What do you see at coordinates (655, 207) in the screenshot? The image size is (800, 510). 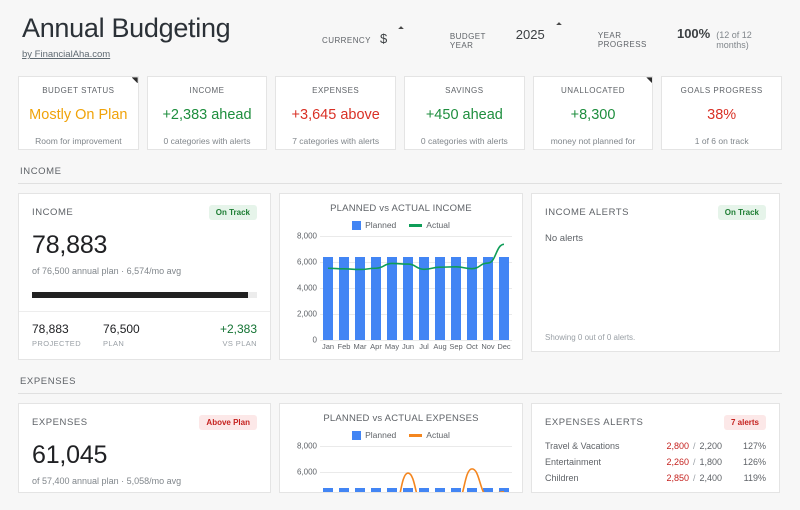 I see `income-alerts-top: INCOME ALERTS On Track` at bounding box center [655, 207].